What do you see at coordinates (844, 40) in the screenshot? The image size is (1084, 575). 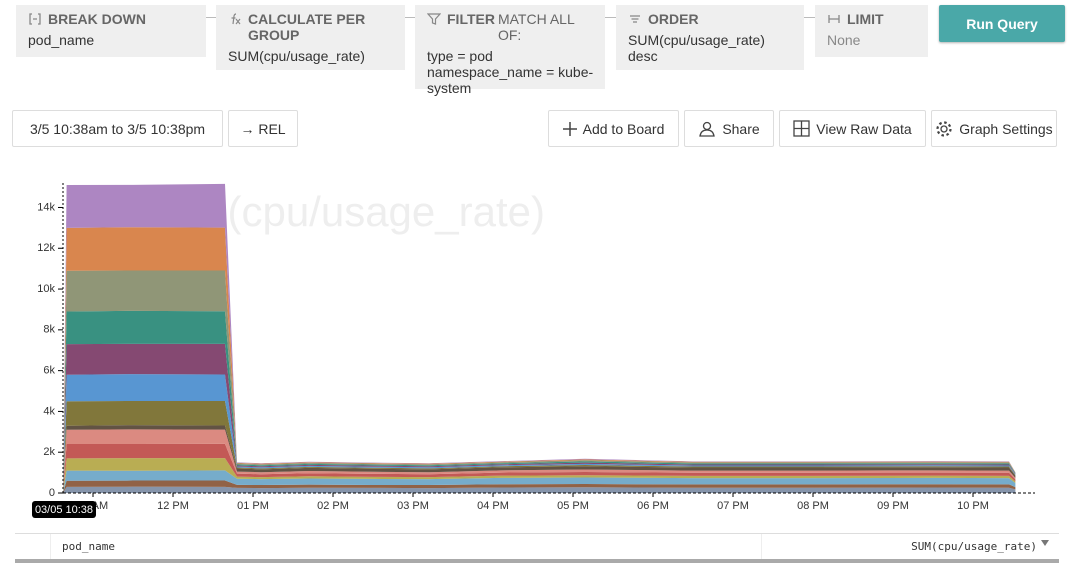 I see `limit-value: None` at bounding box center [844, 40].